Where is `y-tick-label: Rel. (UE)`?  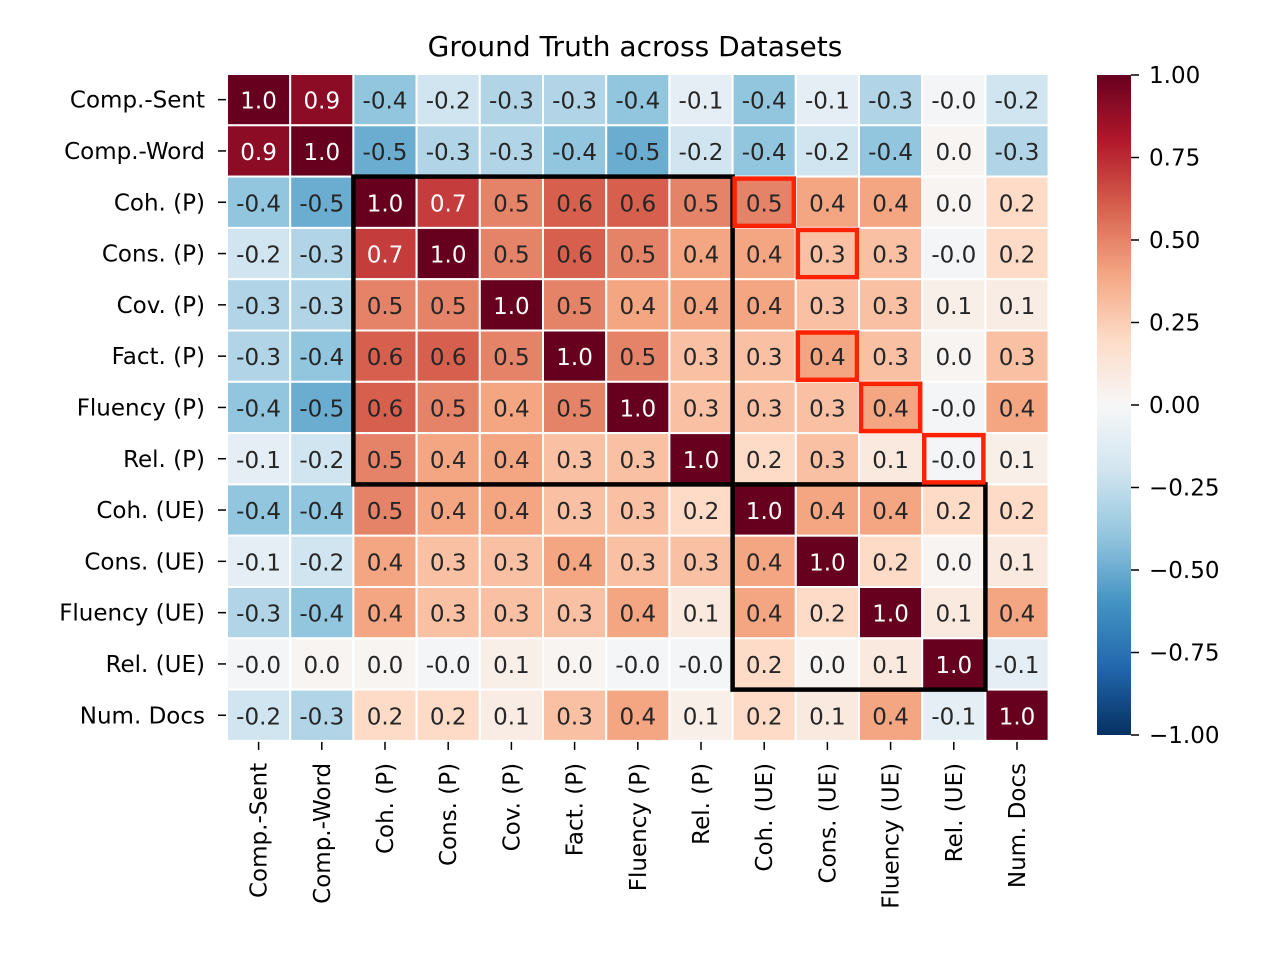 y-tick-label: Rel. (UE) is located at coordinates (155, 665).